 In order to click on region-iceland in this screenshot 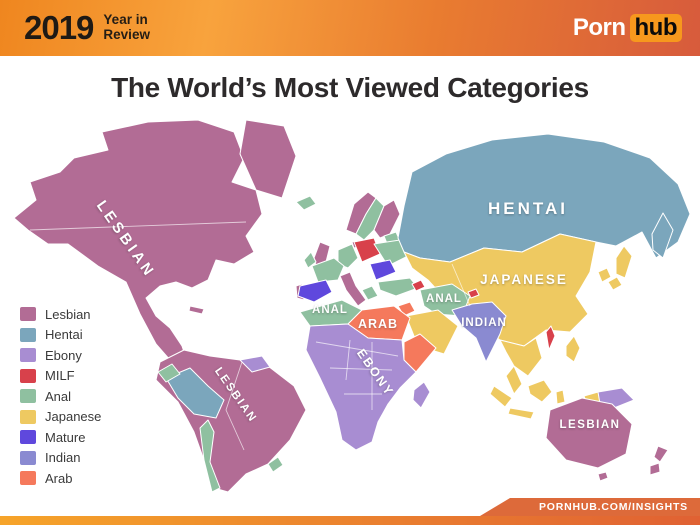, I will do `click(306, 203)`.